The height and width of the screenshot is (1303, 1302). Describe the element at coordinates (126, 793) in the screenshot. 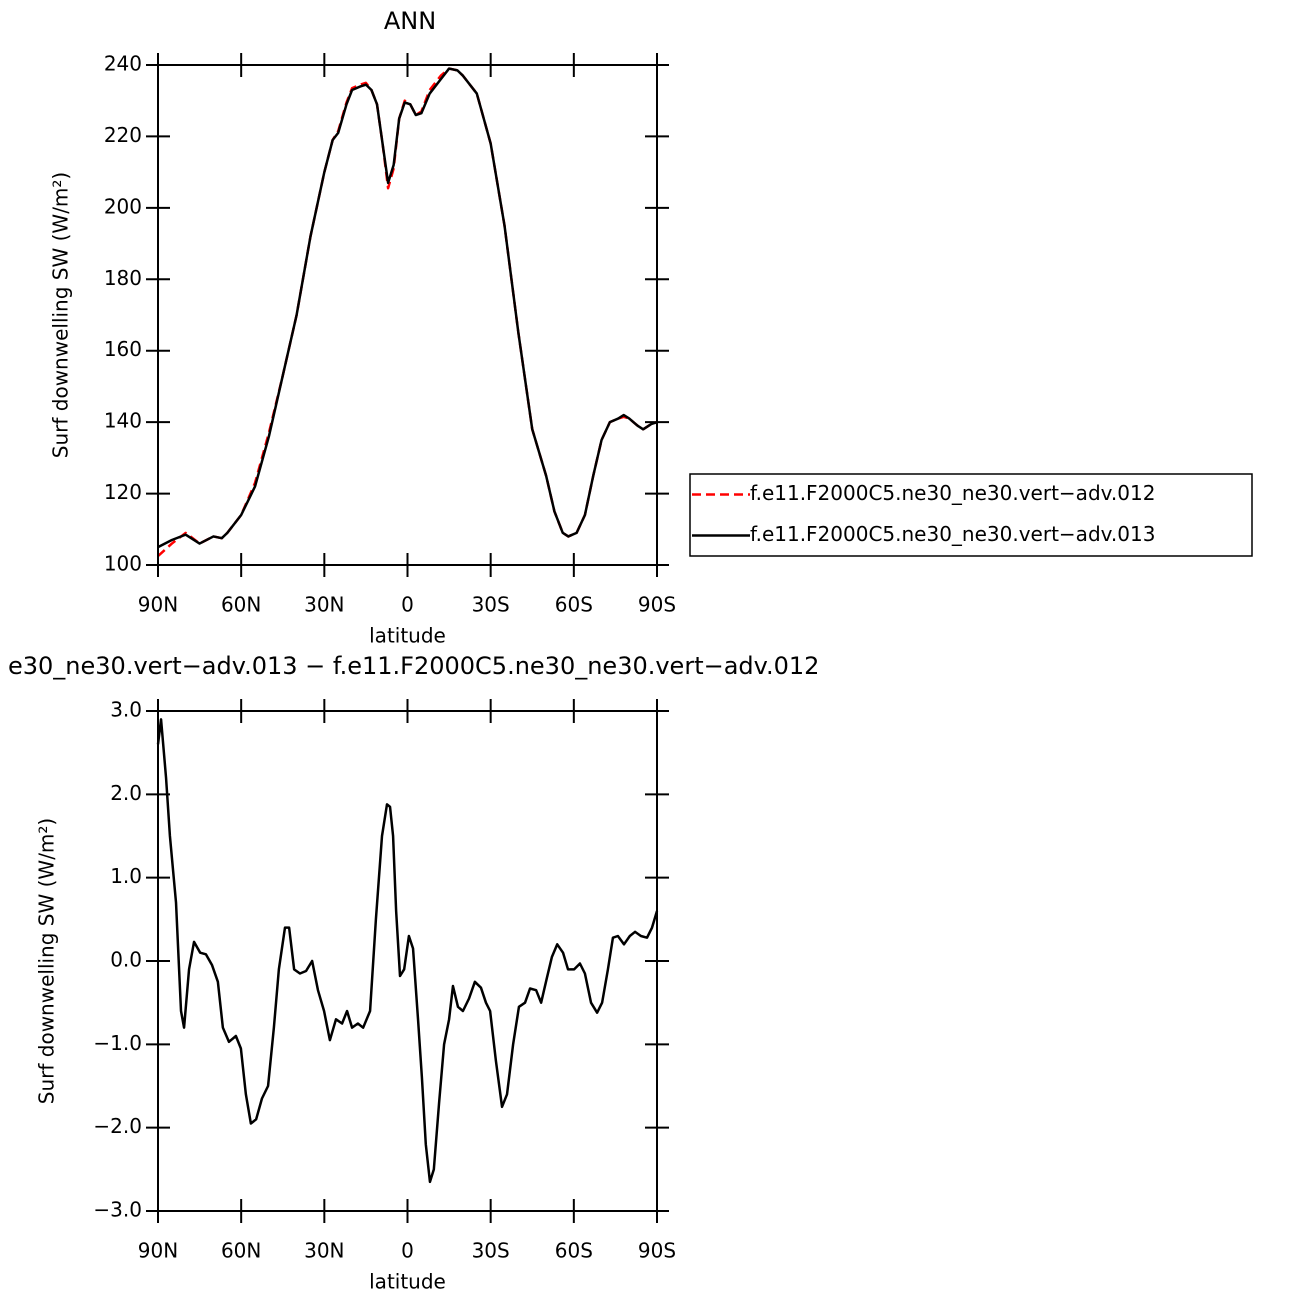

I see `y-tick-label: 2.0` at that location.